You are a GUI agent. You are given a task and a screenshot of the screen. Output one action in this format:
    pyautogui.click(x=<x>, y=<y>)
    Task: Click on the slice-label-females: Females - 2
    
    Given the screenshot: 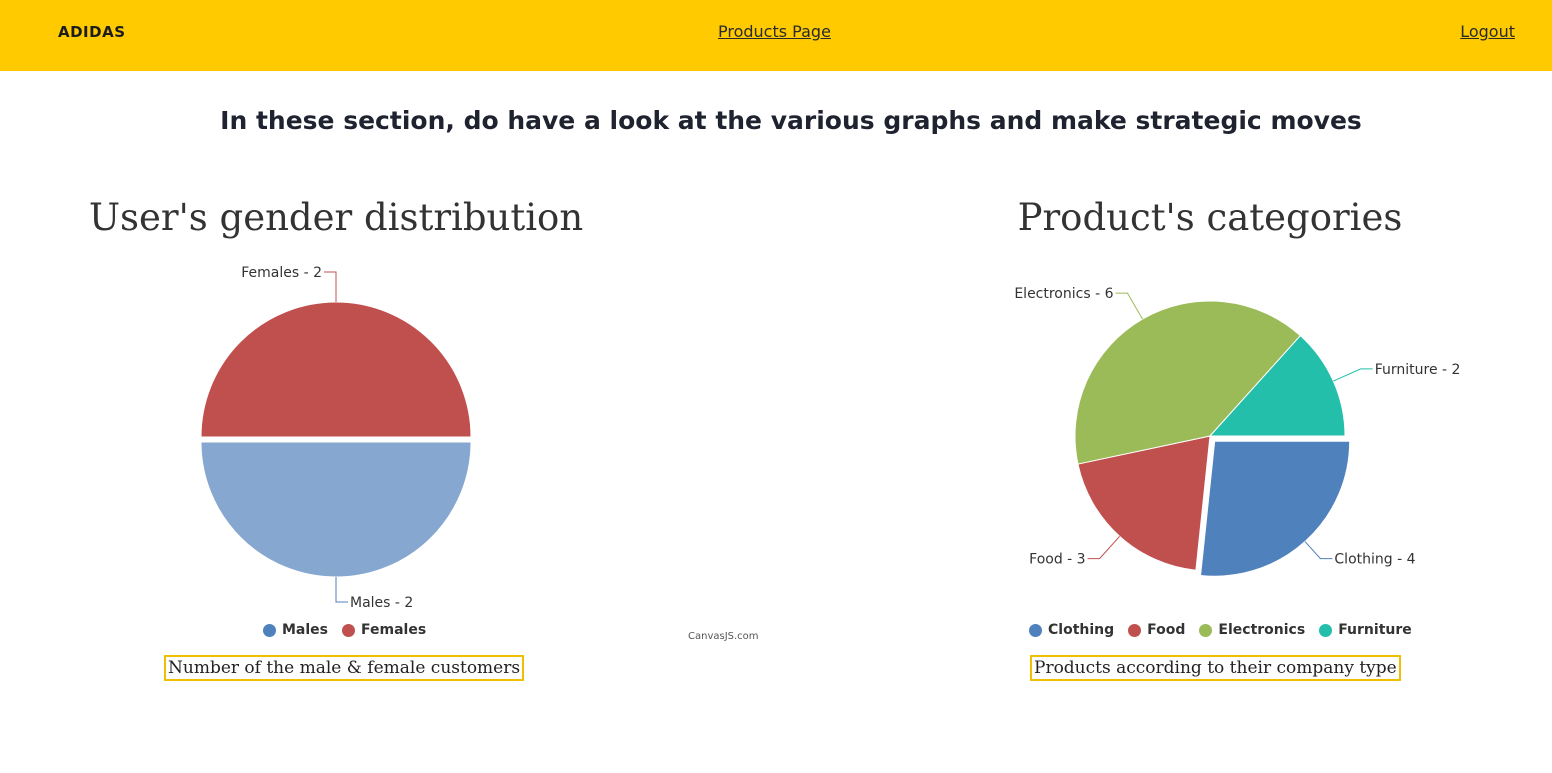 What is the action you would take?
    pyautogui.click(x=281, y=273)
    